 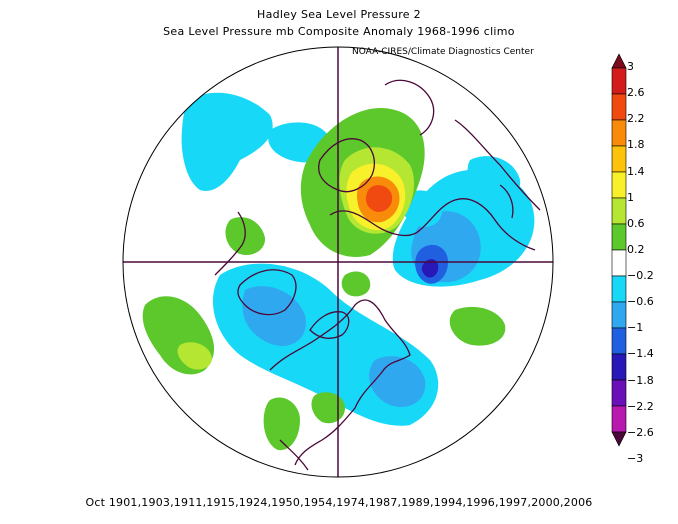 I want to click on colorbar-tick-label: 1.4, so click(x=636, y=171).